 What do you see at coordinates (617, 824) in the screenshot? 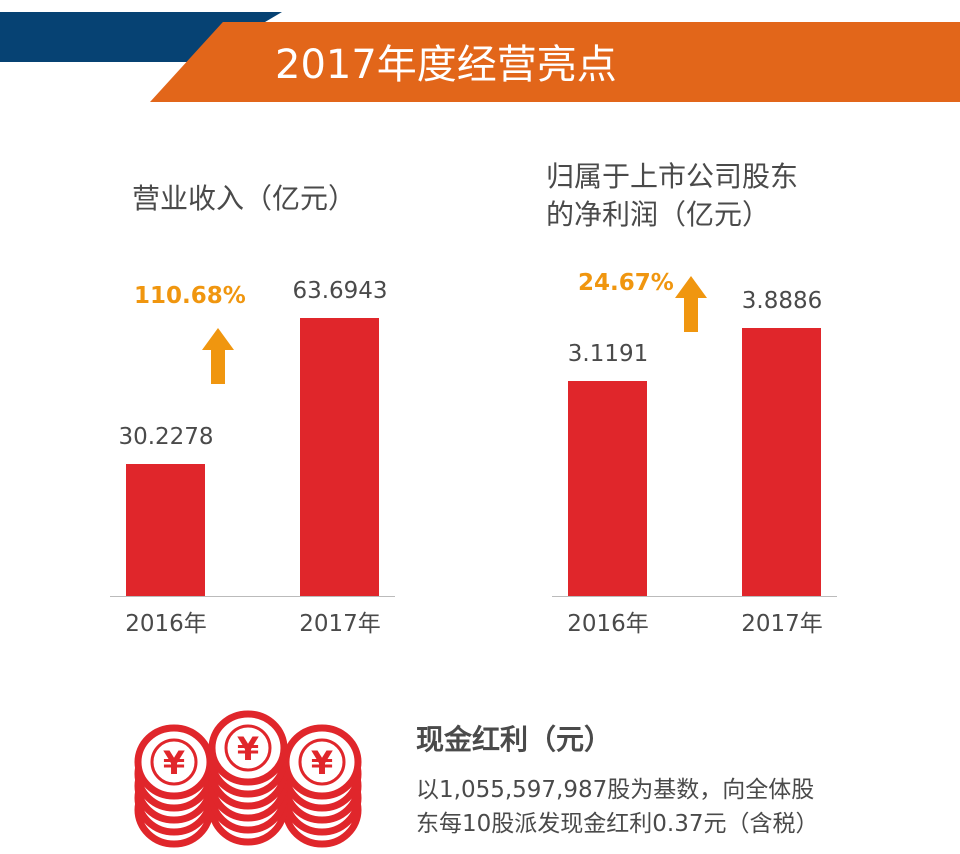
I see `dividend-text-line2: 东每10股派发现金红利0.37元（含税）` at bounding box center [617, 824].